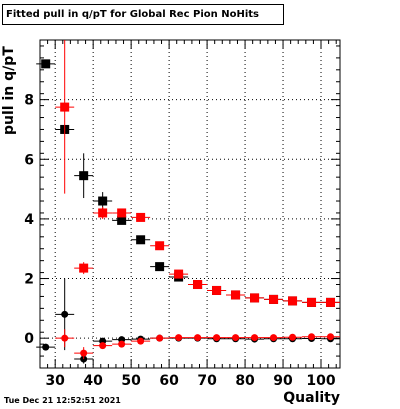 The width and height of the screenshot is (400, 409). Describe the element at coordinates (311, 398) in the screenshot. I see `x-axis-label: Quality` at that location.